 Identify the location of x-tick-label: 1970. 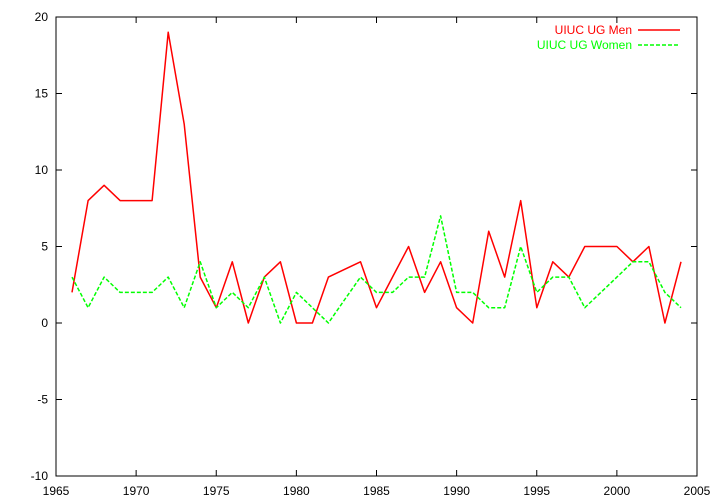
(136, 491).